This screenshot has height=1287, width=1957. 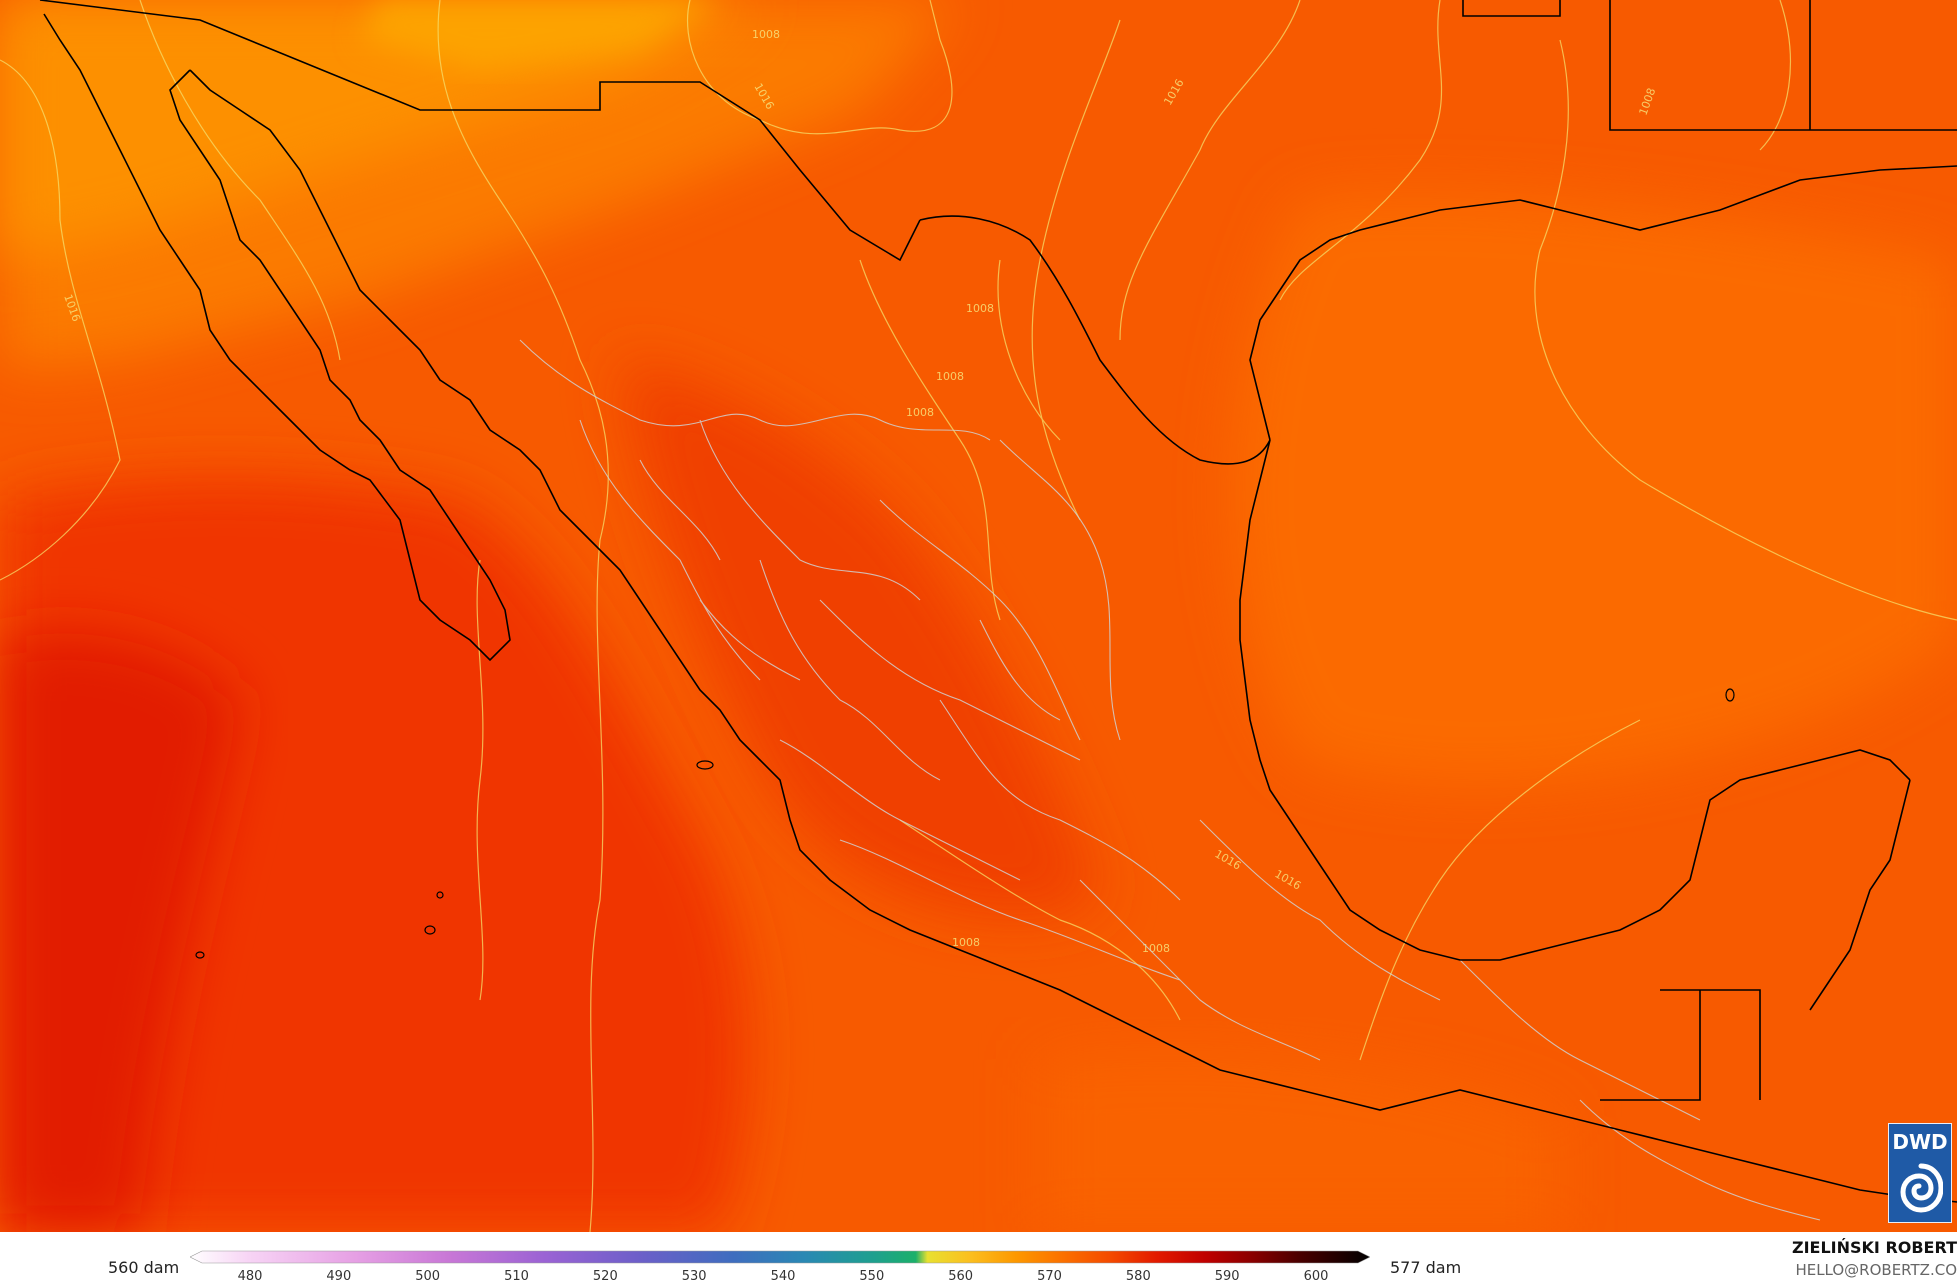 I want to click on legend-min-label: 560 dam, so click(x=144, y=1267).